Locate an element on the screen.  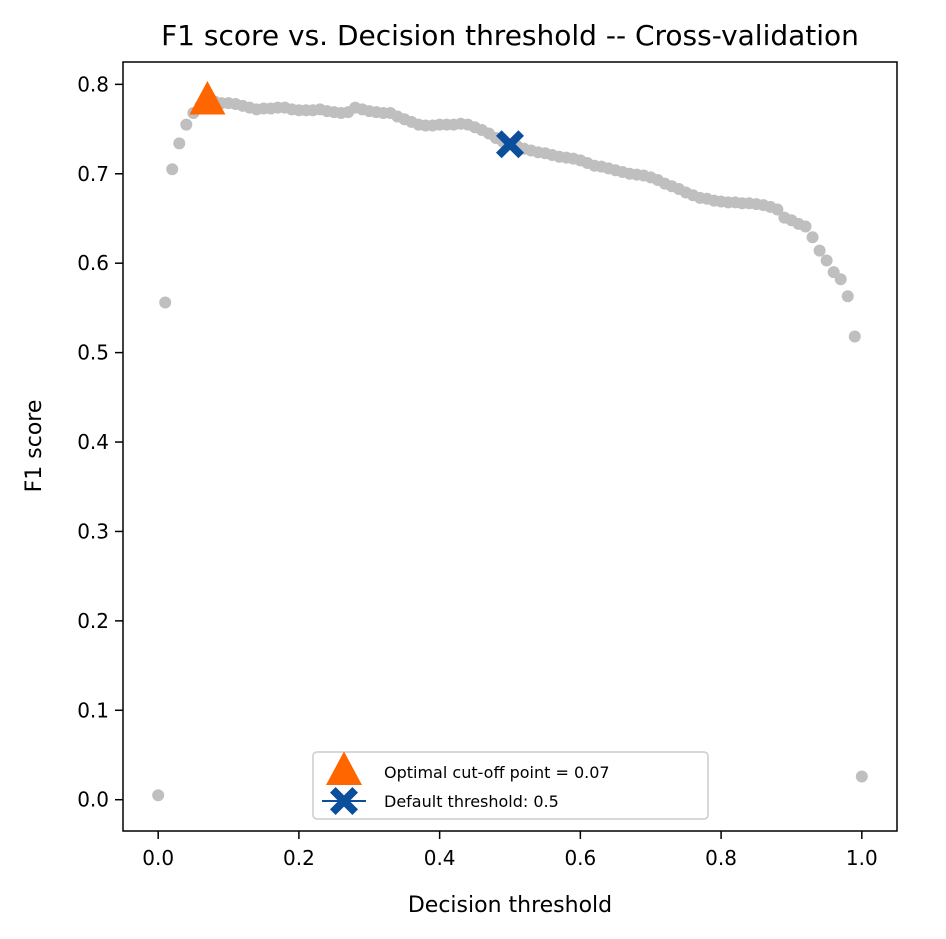
y-tick-label: 0.5 is located at coordinates (93, 353).